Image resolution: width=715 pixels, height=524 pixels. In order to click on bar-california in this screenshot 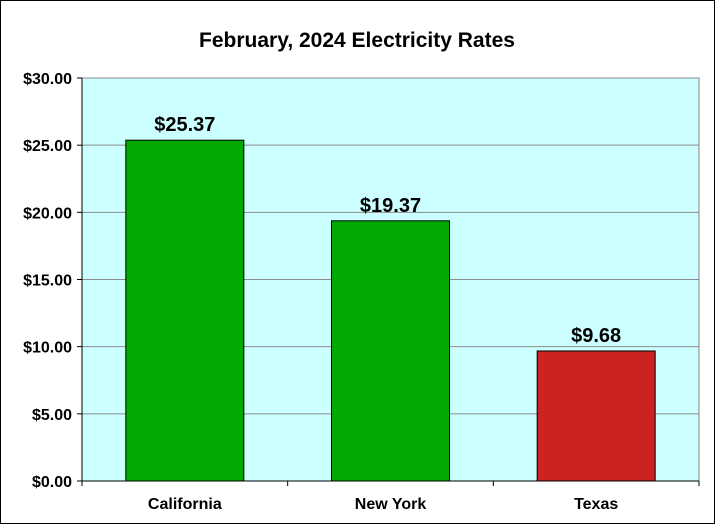, I will do `click(185, 310)`.